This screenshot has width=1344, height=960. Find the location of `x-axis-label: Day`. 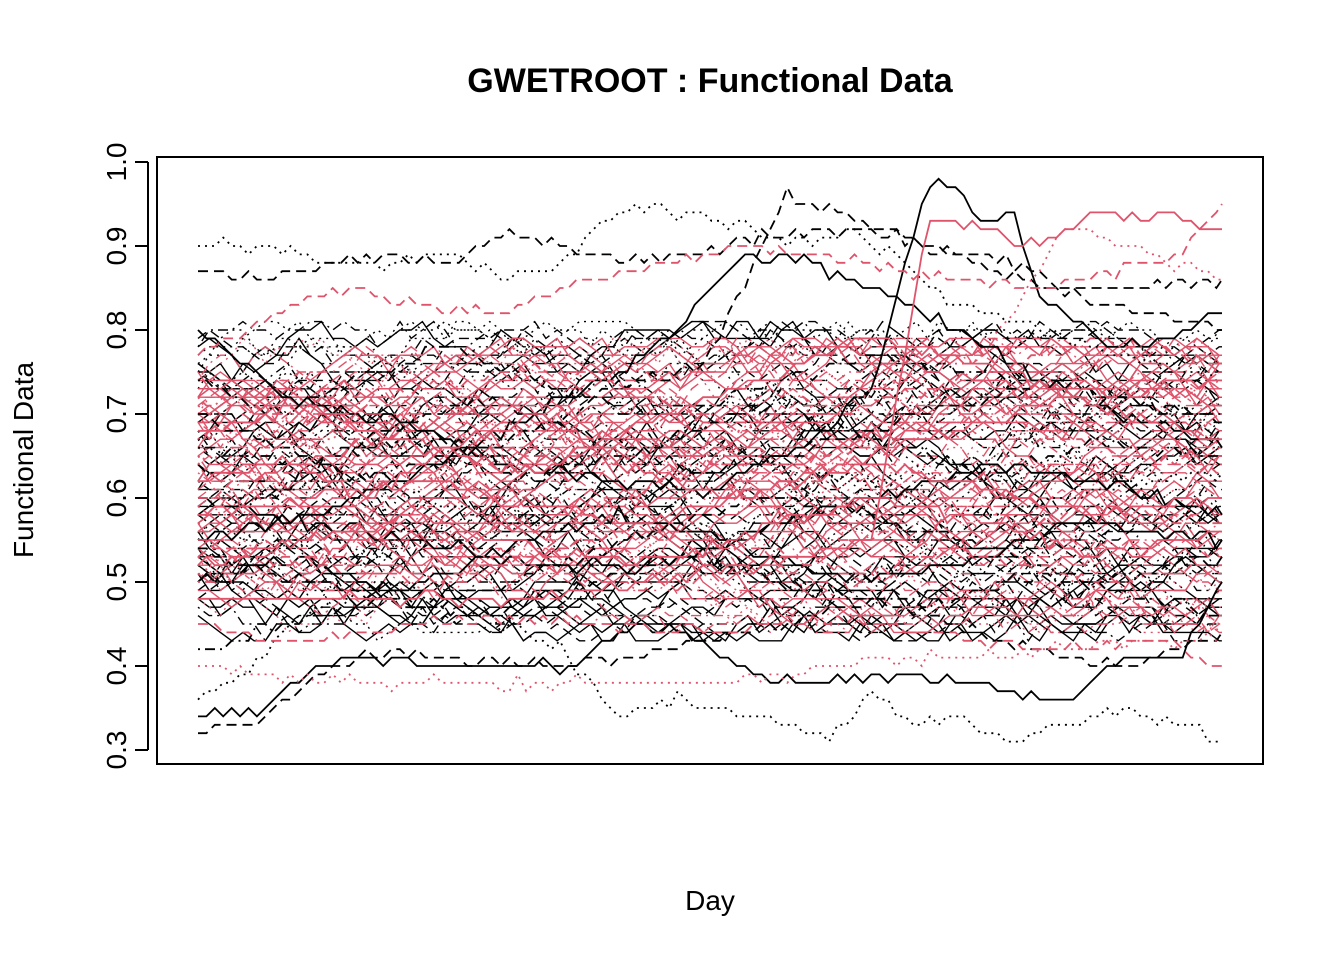

x-axis-label: Day is located at coordinates (710, 900).